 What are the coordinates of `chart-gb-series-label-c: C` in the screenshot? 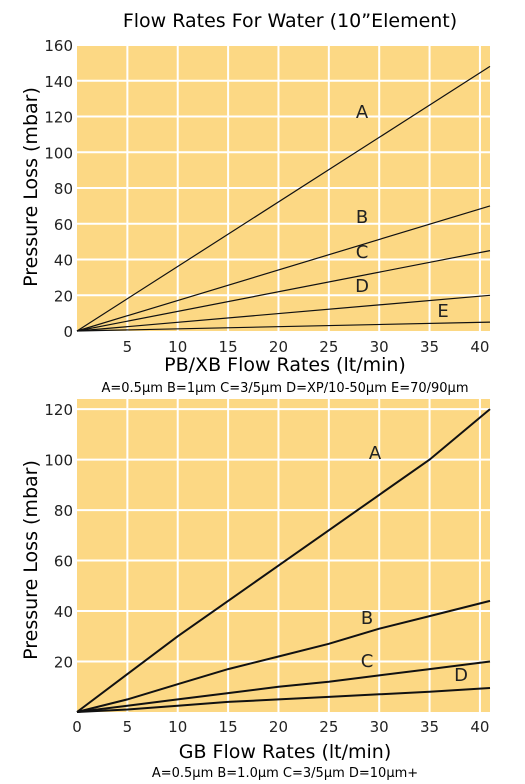 It's located at (367, 661).